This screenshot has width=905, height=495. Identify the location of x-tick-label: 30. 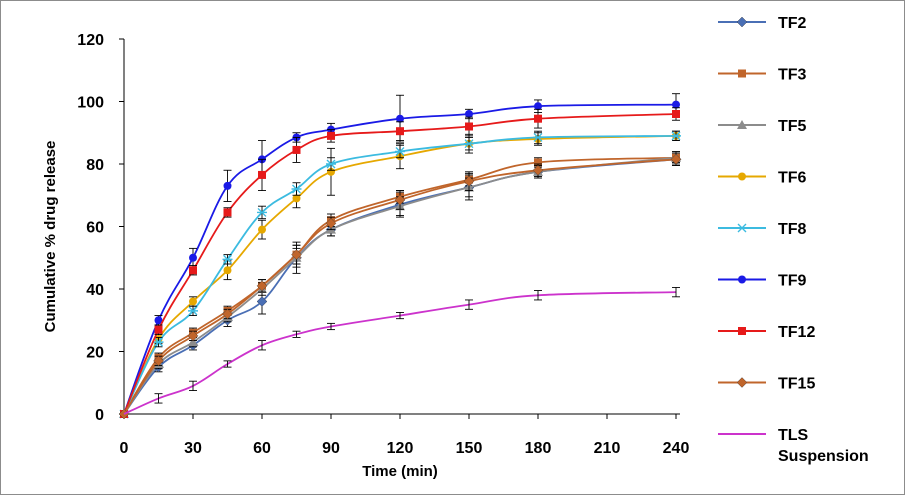
(193, 448).